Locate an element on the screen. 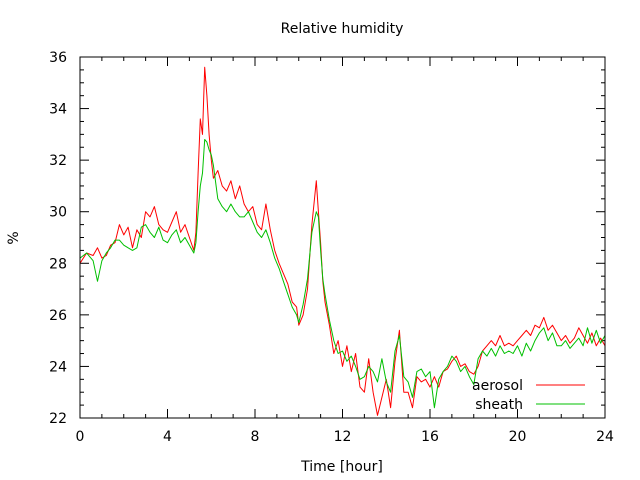 The image size is (640, 480). y-tick-label: 34 is located at coordinates (58, 110).